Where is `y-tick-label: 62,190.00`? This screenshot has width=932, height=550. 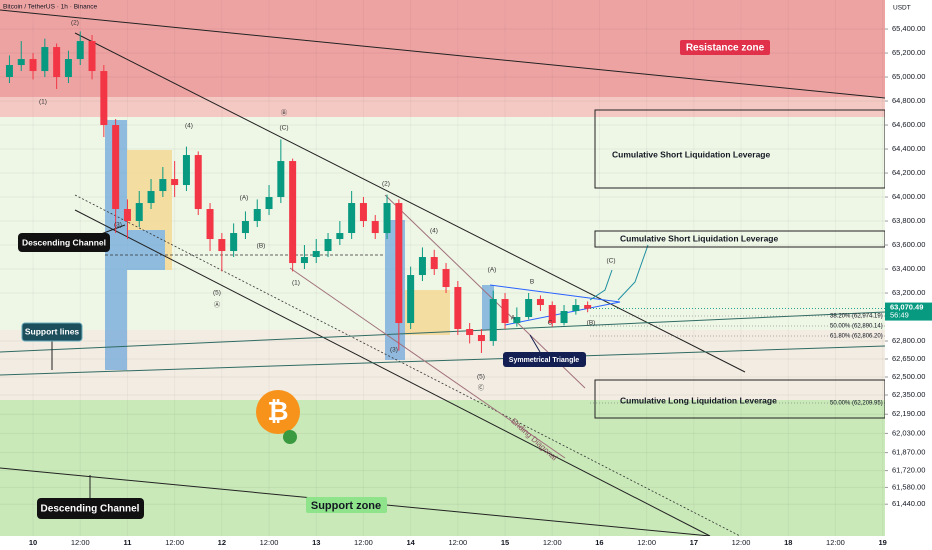
y-tick-label: 62,190.00 is located at coordinates (908, 413).